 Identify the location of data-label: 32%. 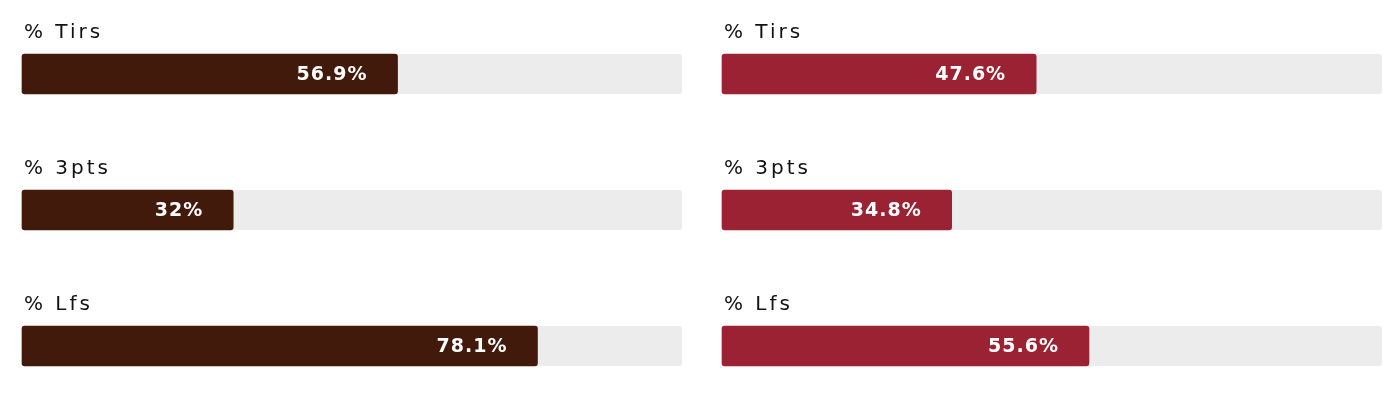
(179, 208).